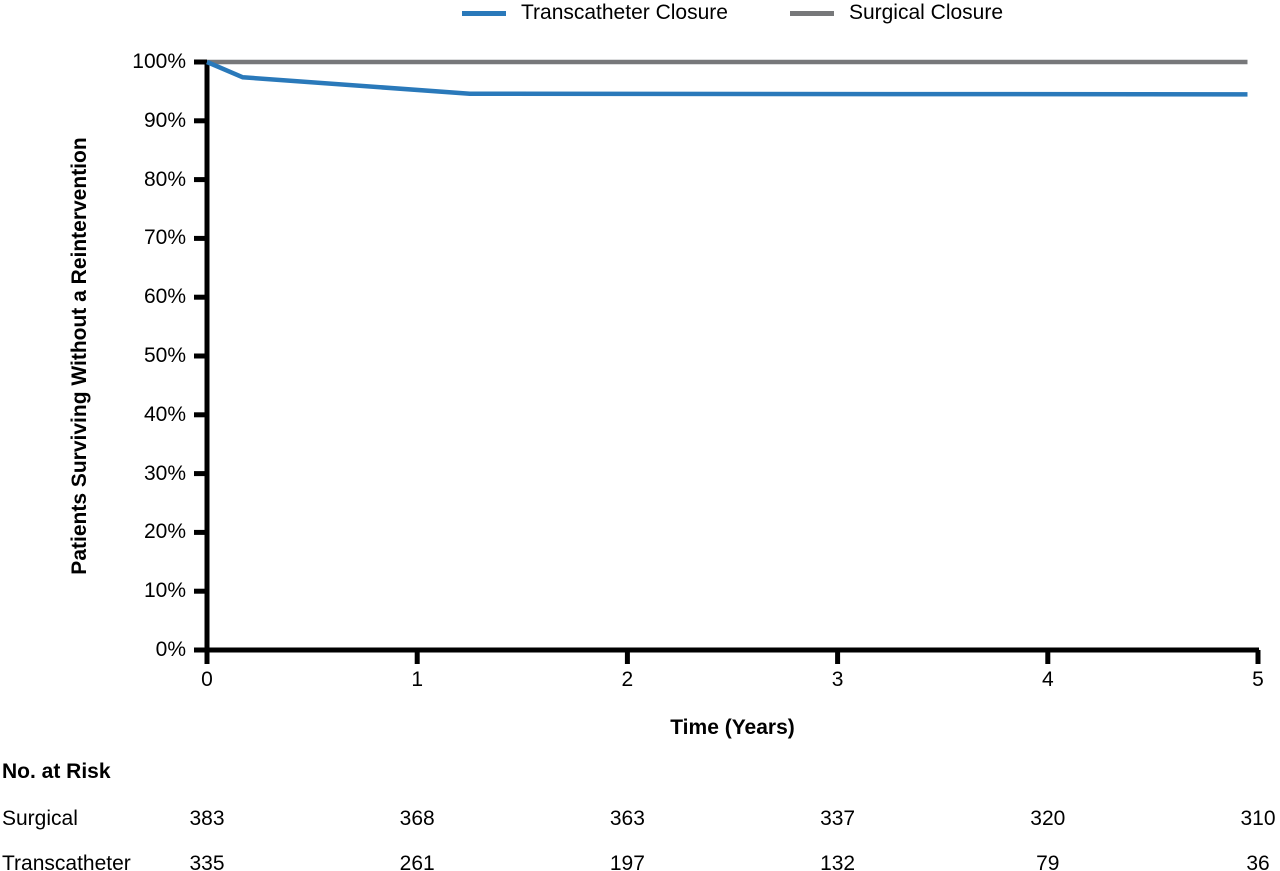  What do you see at coordinates (1258, 861) in the screenshot?
I see `risk-value: 36` at bounding box center [1258, 861].